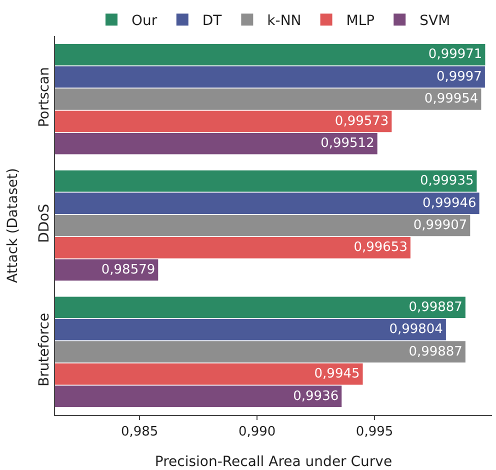 The width and height of the screenshot is (496, 470). What do you see at coordinates (316, 396) in the screenshot?
I see `data-label: 0,9936` at bounding box center [316, 396].